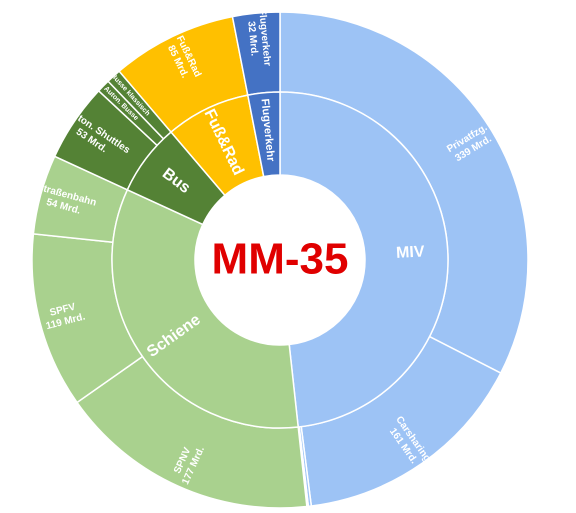 The width and height of the screenshot is (576, 513). Describe the element at coordinates (264, 37) in the screenshot. I see `data-label: Flugverkehr` at that location.